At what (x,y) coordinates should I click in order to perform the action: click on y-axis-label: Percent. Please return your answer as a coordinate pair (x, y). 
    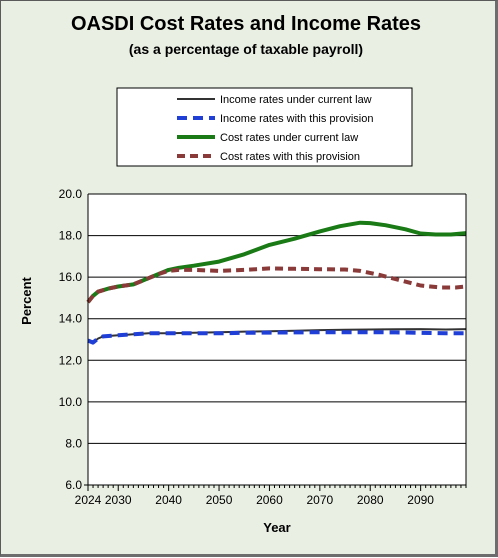
    Looking at the image, I should click on (26, 300).